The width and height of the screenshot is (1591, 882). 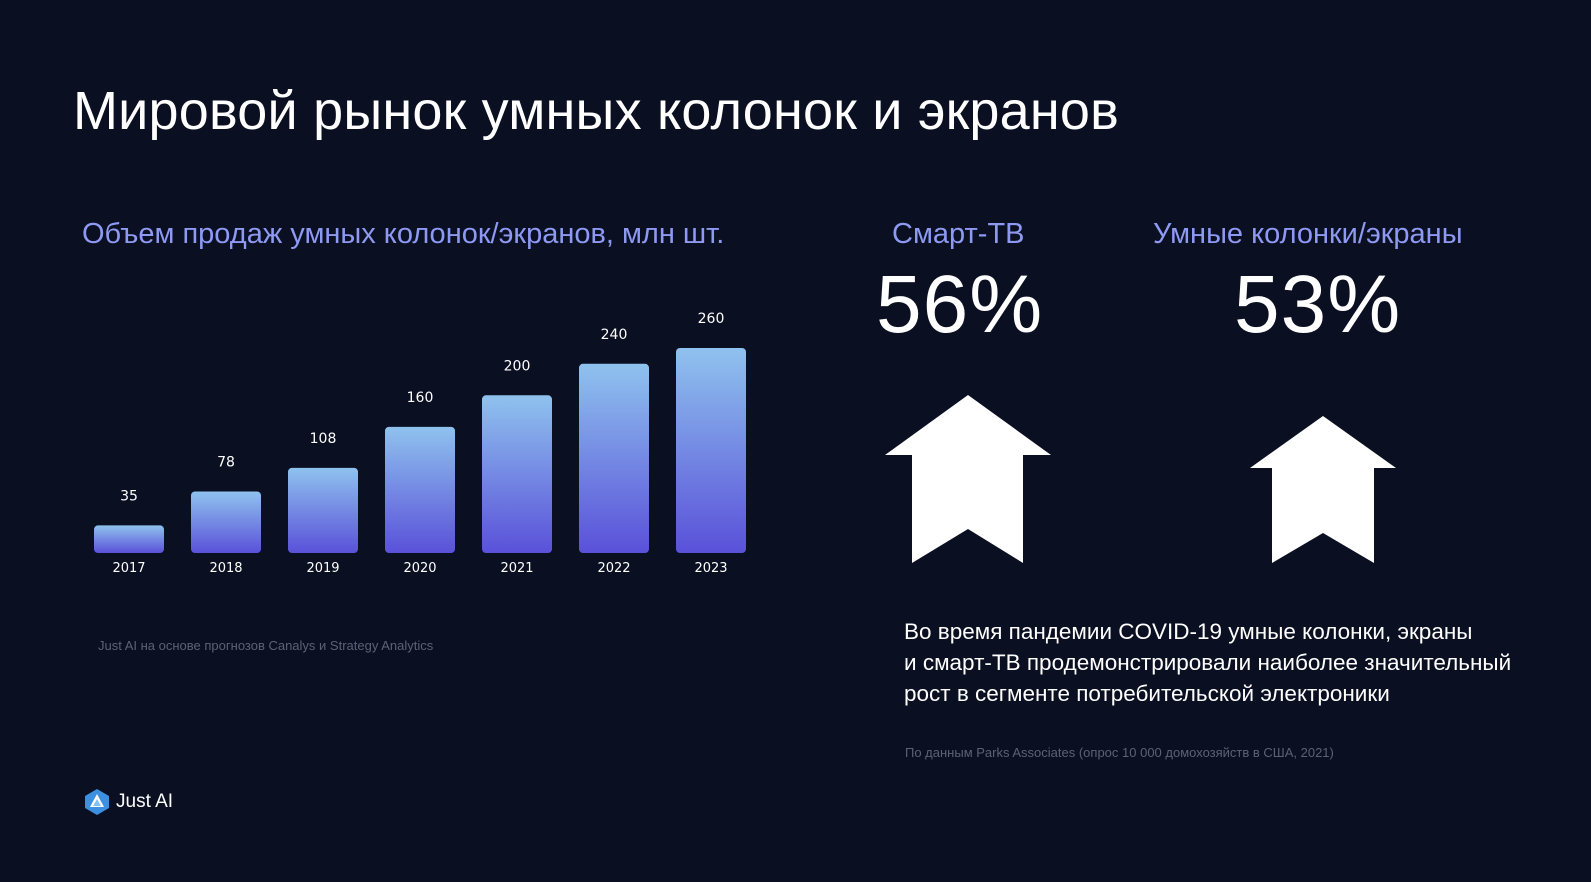 What do you see at coordinates (596, 111) in the screenshot?
I see `page-title: Мировой рынок умных колонок и экранов` at bounding box center [596, 111].